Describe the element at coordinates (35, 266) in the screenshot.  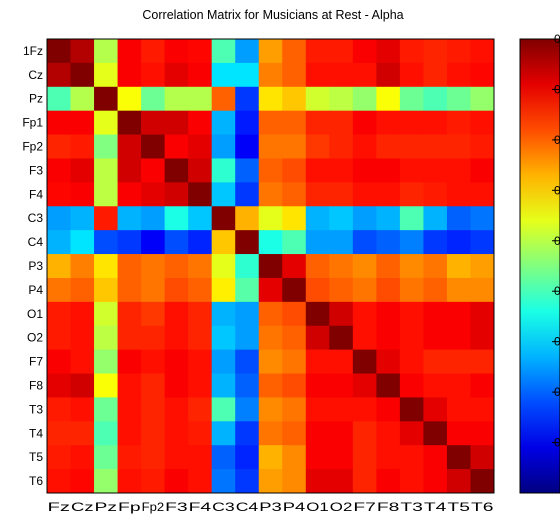
I see `row-tick-label: P3` at that location.